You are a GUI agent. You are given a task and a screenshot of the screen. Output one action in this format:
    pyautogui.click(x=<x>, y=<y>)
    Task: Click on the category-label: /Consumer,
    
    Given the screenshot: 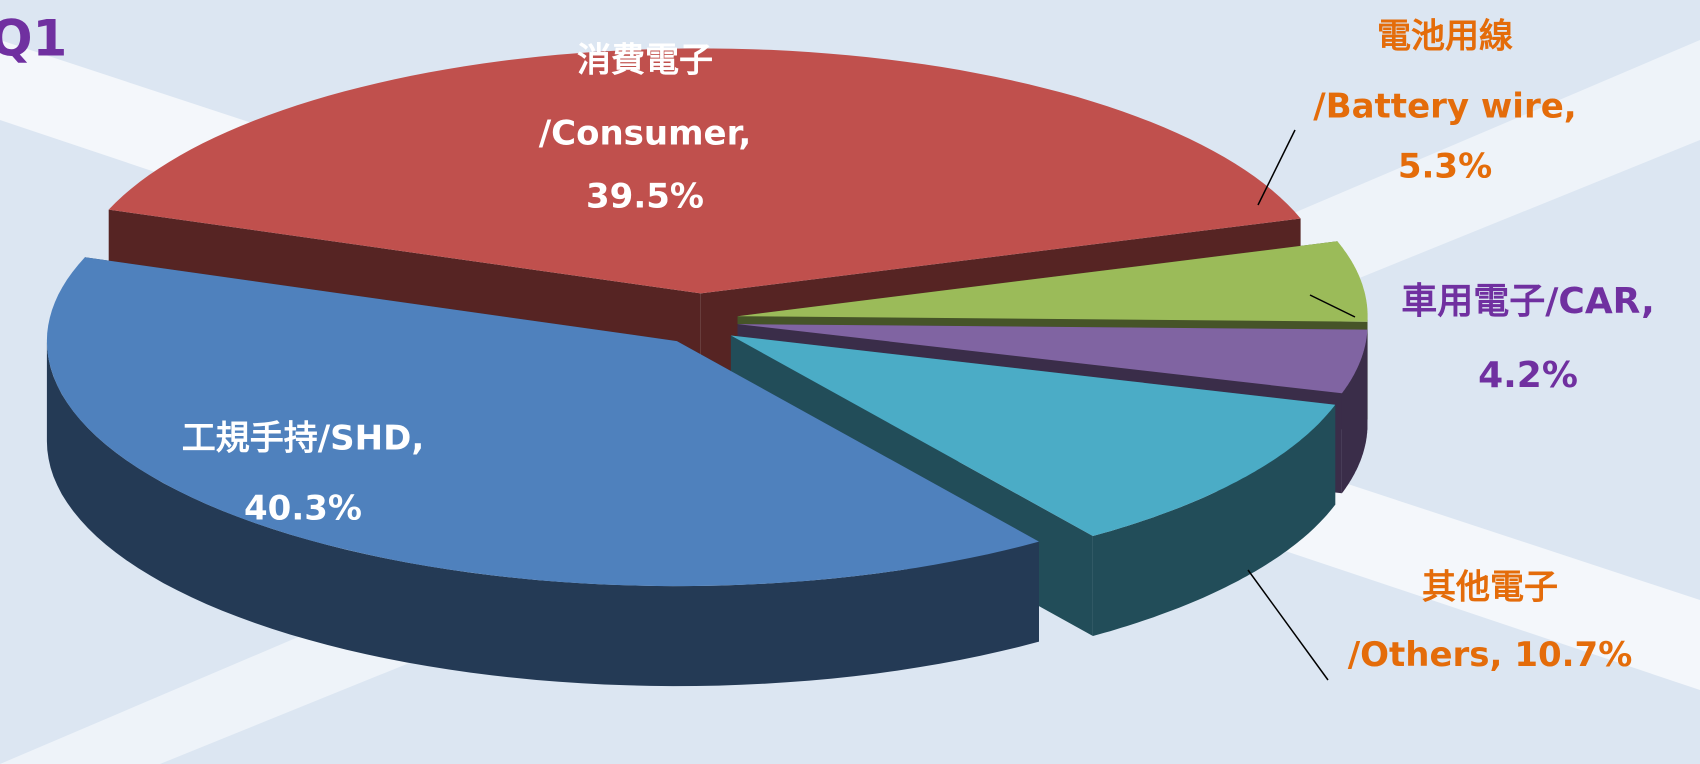 What is the action you would take?
    pyautogui.click(x=645, y=134)
    